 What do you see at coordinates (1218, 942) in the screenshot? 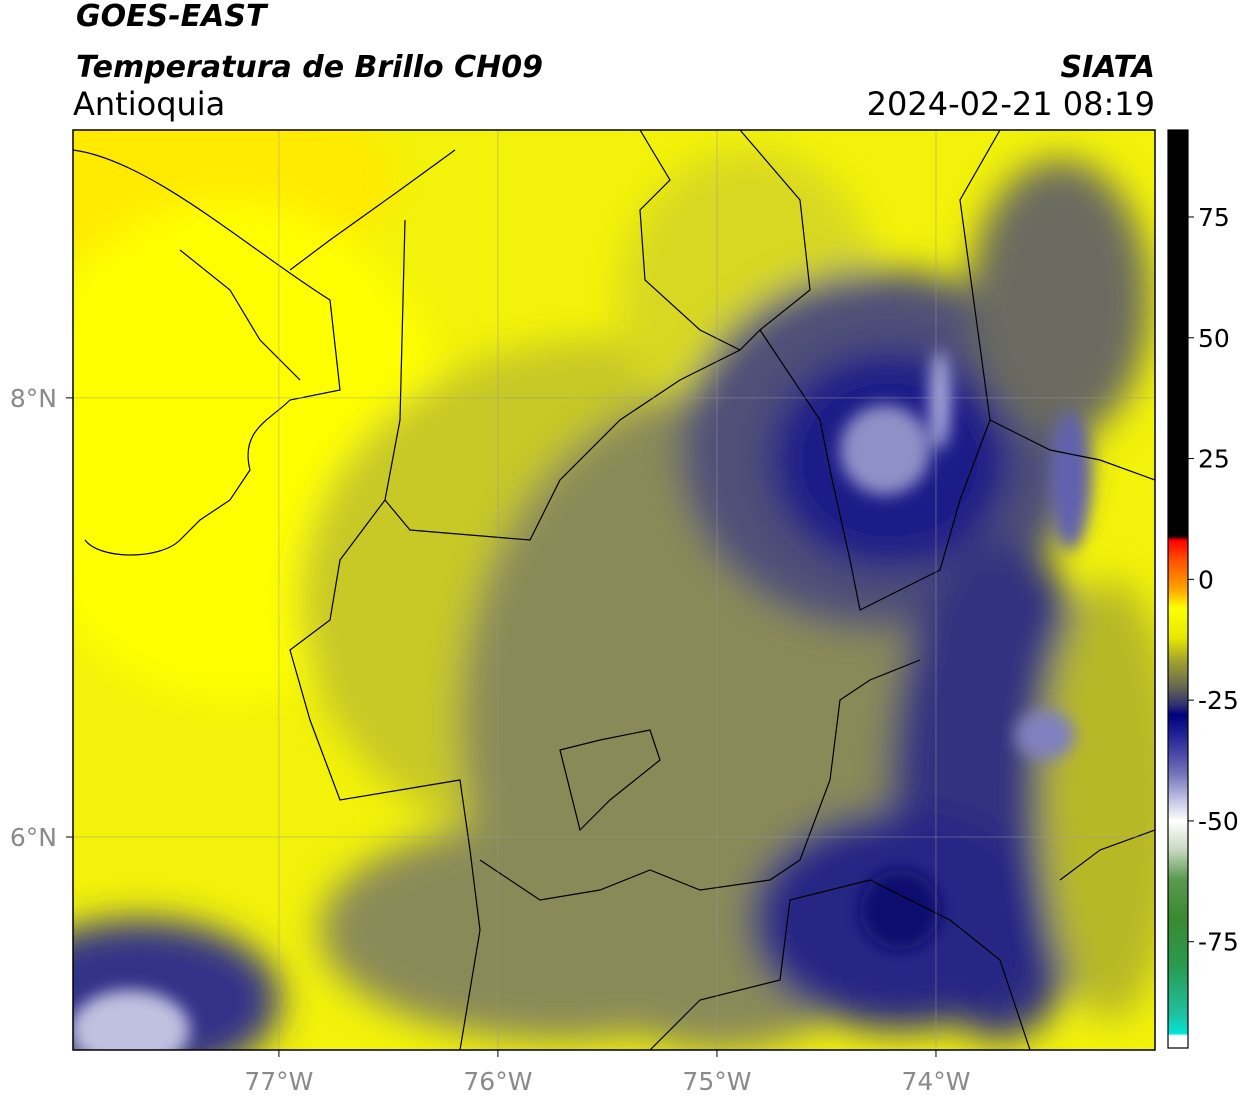
I see `colorbar-tick-label: -75` at bounding box center [1218, 942].